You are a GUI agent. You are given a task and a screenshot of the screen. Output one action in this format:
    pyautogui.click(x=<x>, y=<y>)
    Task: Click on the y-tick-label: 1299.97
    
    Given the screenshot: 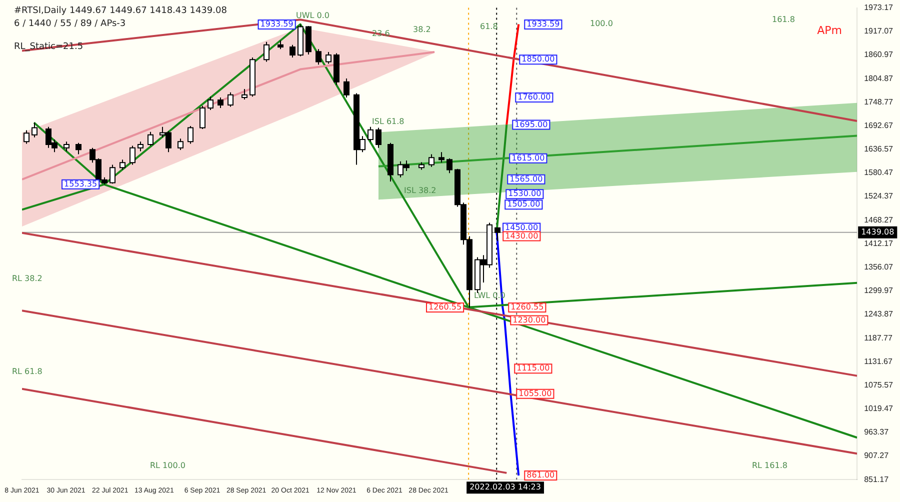 What is the action you would take?
    pyautogui.click(x=879, y=291)
    